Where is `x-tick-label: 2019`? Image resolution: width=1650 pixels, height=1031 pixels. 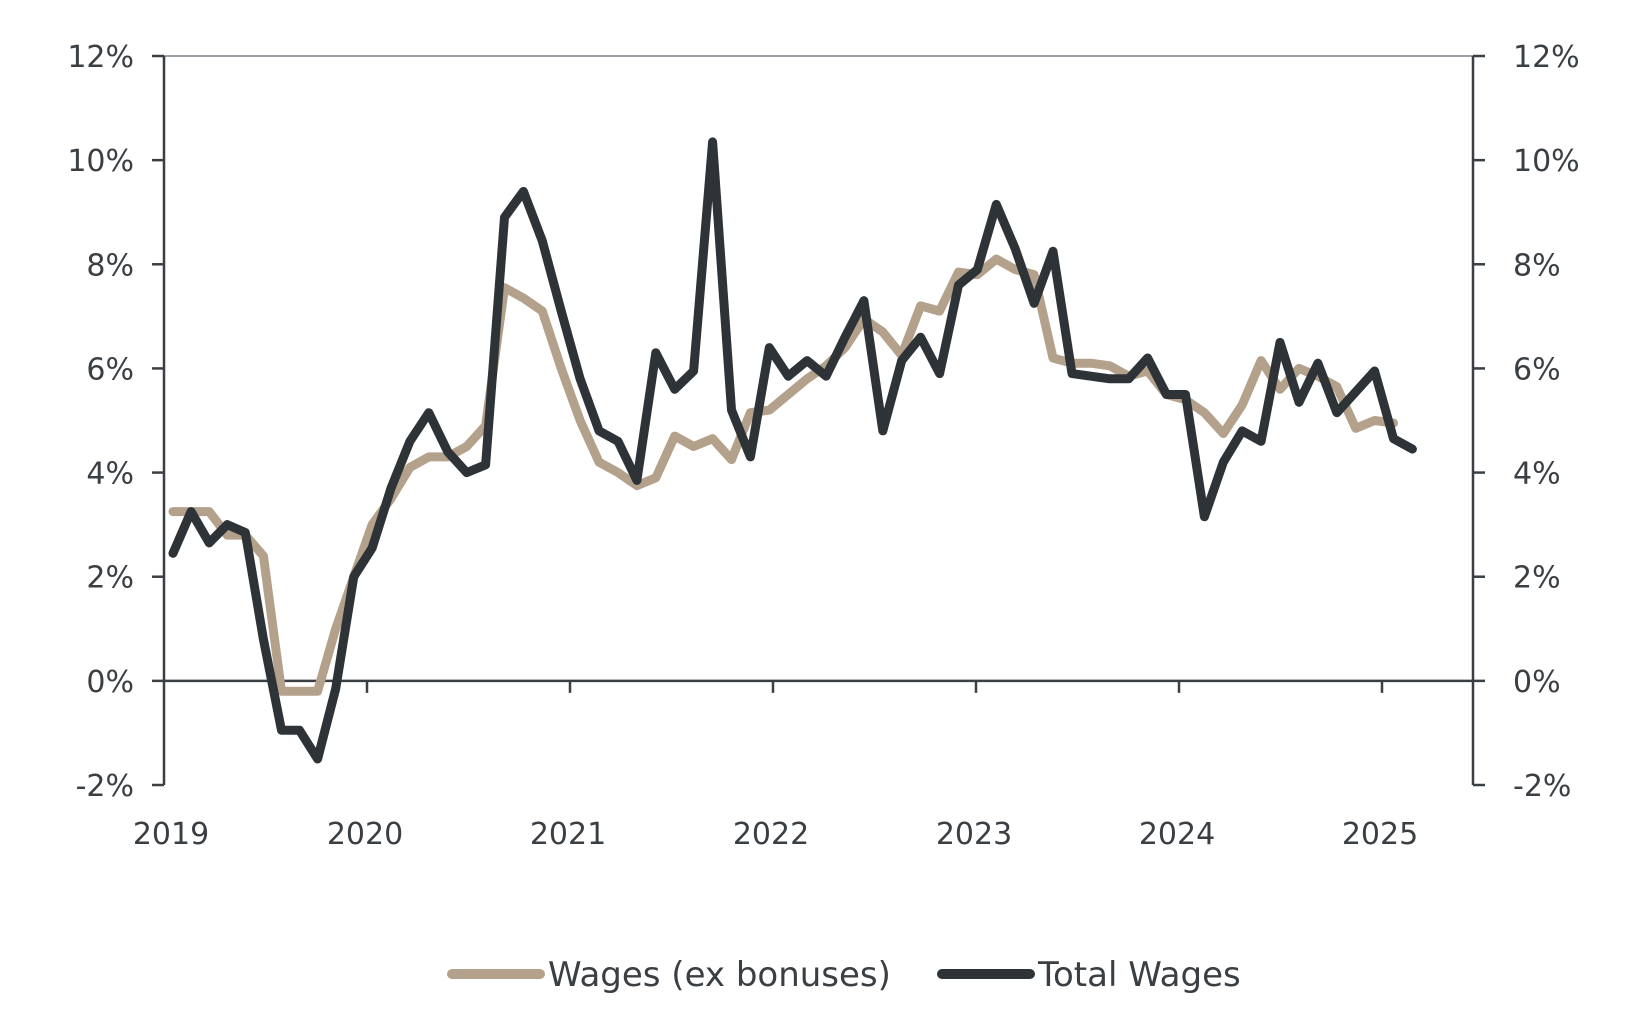 x-tick-label: 2019 is located at coordinates (171, 834).